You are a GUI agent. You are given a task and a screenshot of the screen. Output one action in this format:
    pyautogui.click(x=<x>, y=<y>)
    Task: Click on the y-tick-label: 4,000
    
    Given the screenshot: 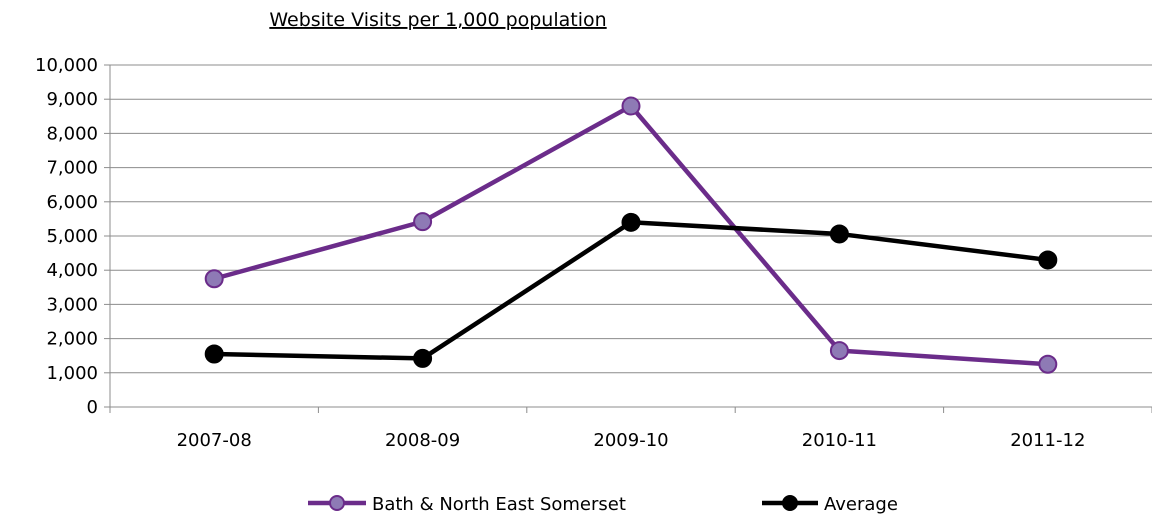 What is the action you would take?
    pyautogui.click(x=72, y=270)
    